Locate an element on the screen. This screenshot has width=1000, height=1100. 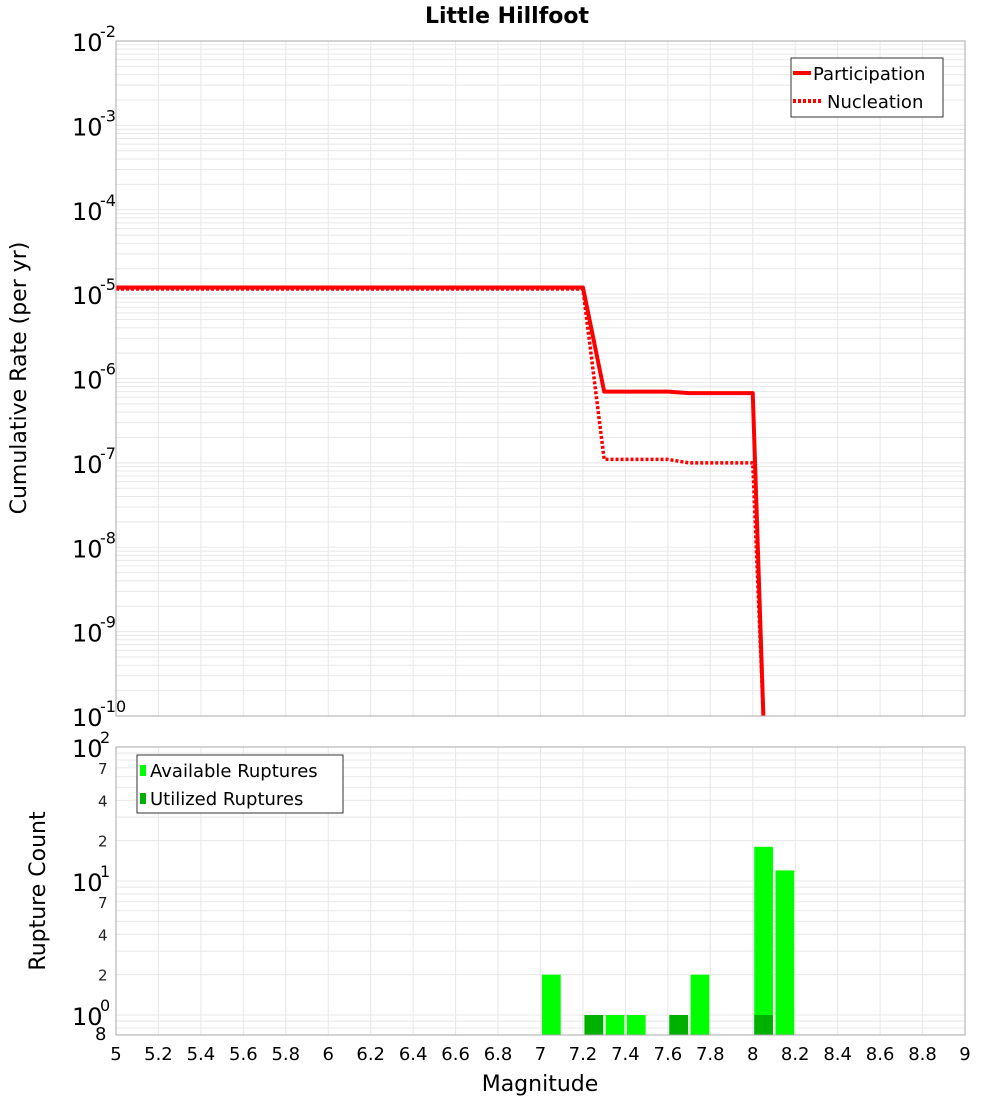
svg-text: 7.8 is located at coordinates (710, 1054).